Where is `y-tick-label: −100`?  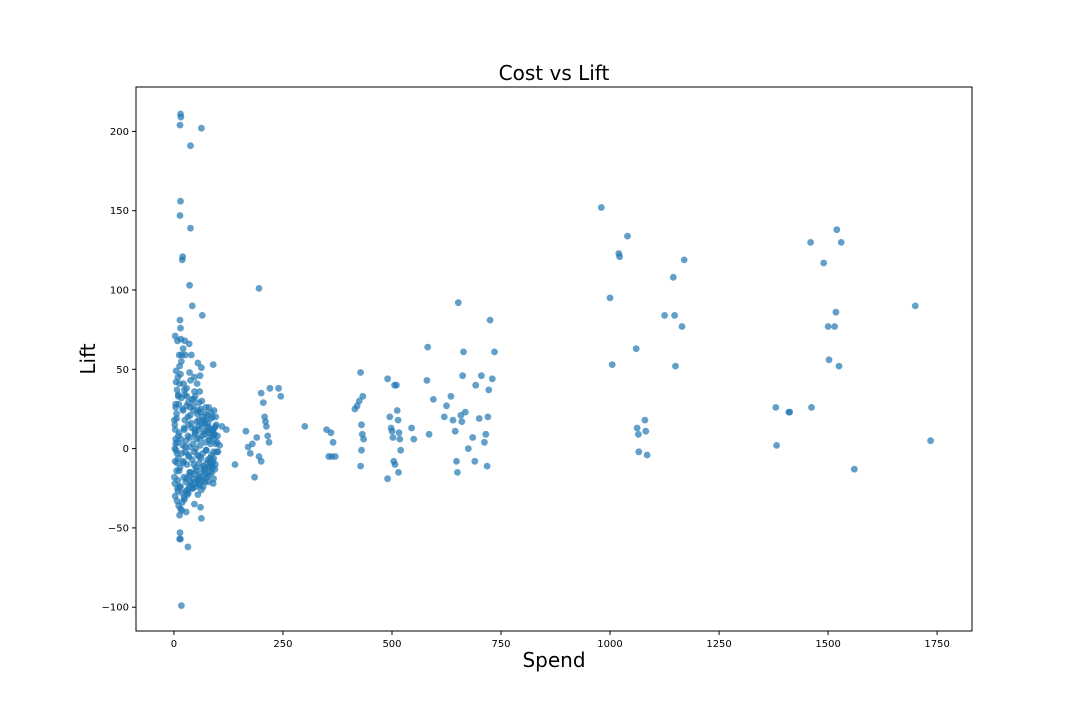
y-tick-label: −100 is located at coordinates (115, 608).